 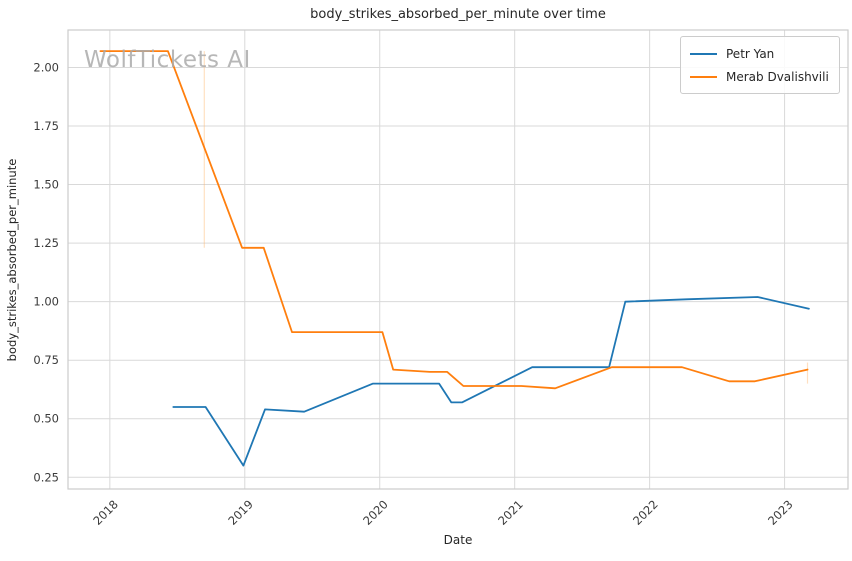 I want to click on x-tick-label: 2023, so click(x=780, y=512).